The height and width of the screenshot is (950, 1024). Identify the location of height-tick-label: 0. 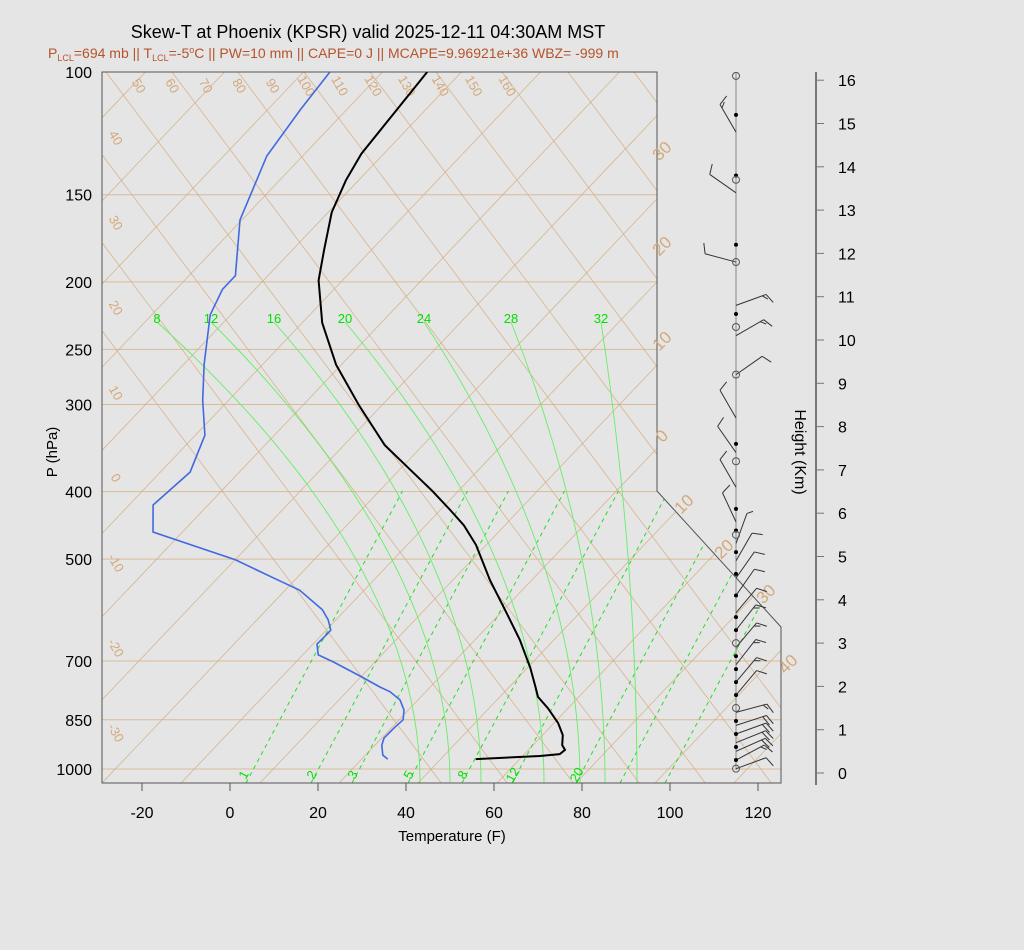
(842, 774).